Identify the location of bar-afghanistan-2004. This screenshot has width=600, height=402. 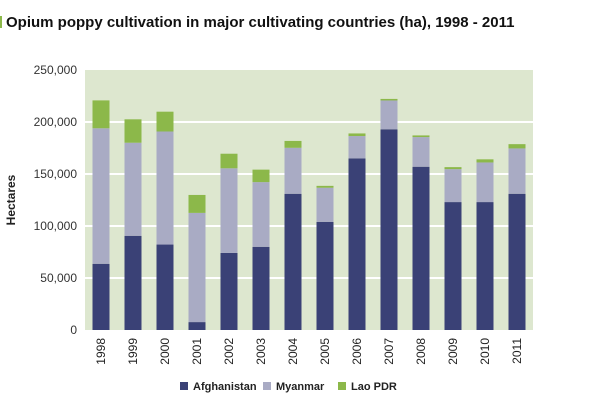
(293, 261).